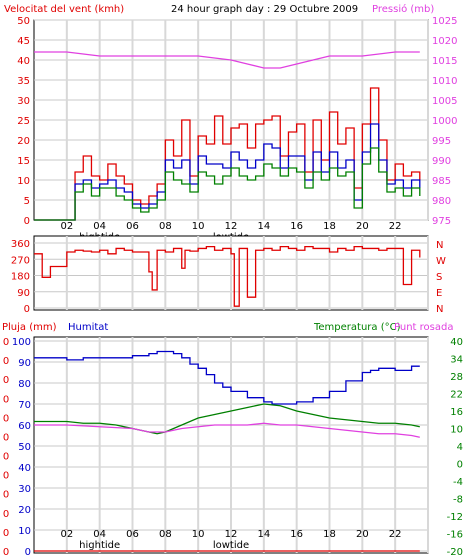 The height and width of the screenshot is (556, 465). I want to click on wind-y-tick: 30, so click(23, 101).